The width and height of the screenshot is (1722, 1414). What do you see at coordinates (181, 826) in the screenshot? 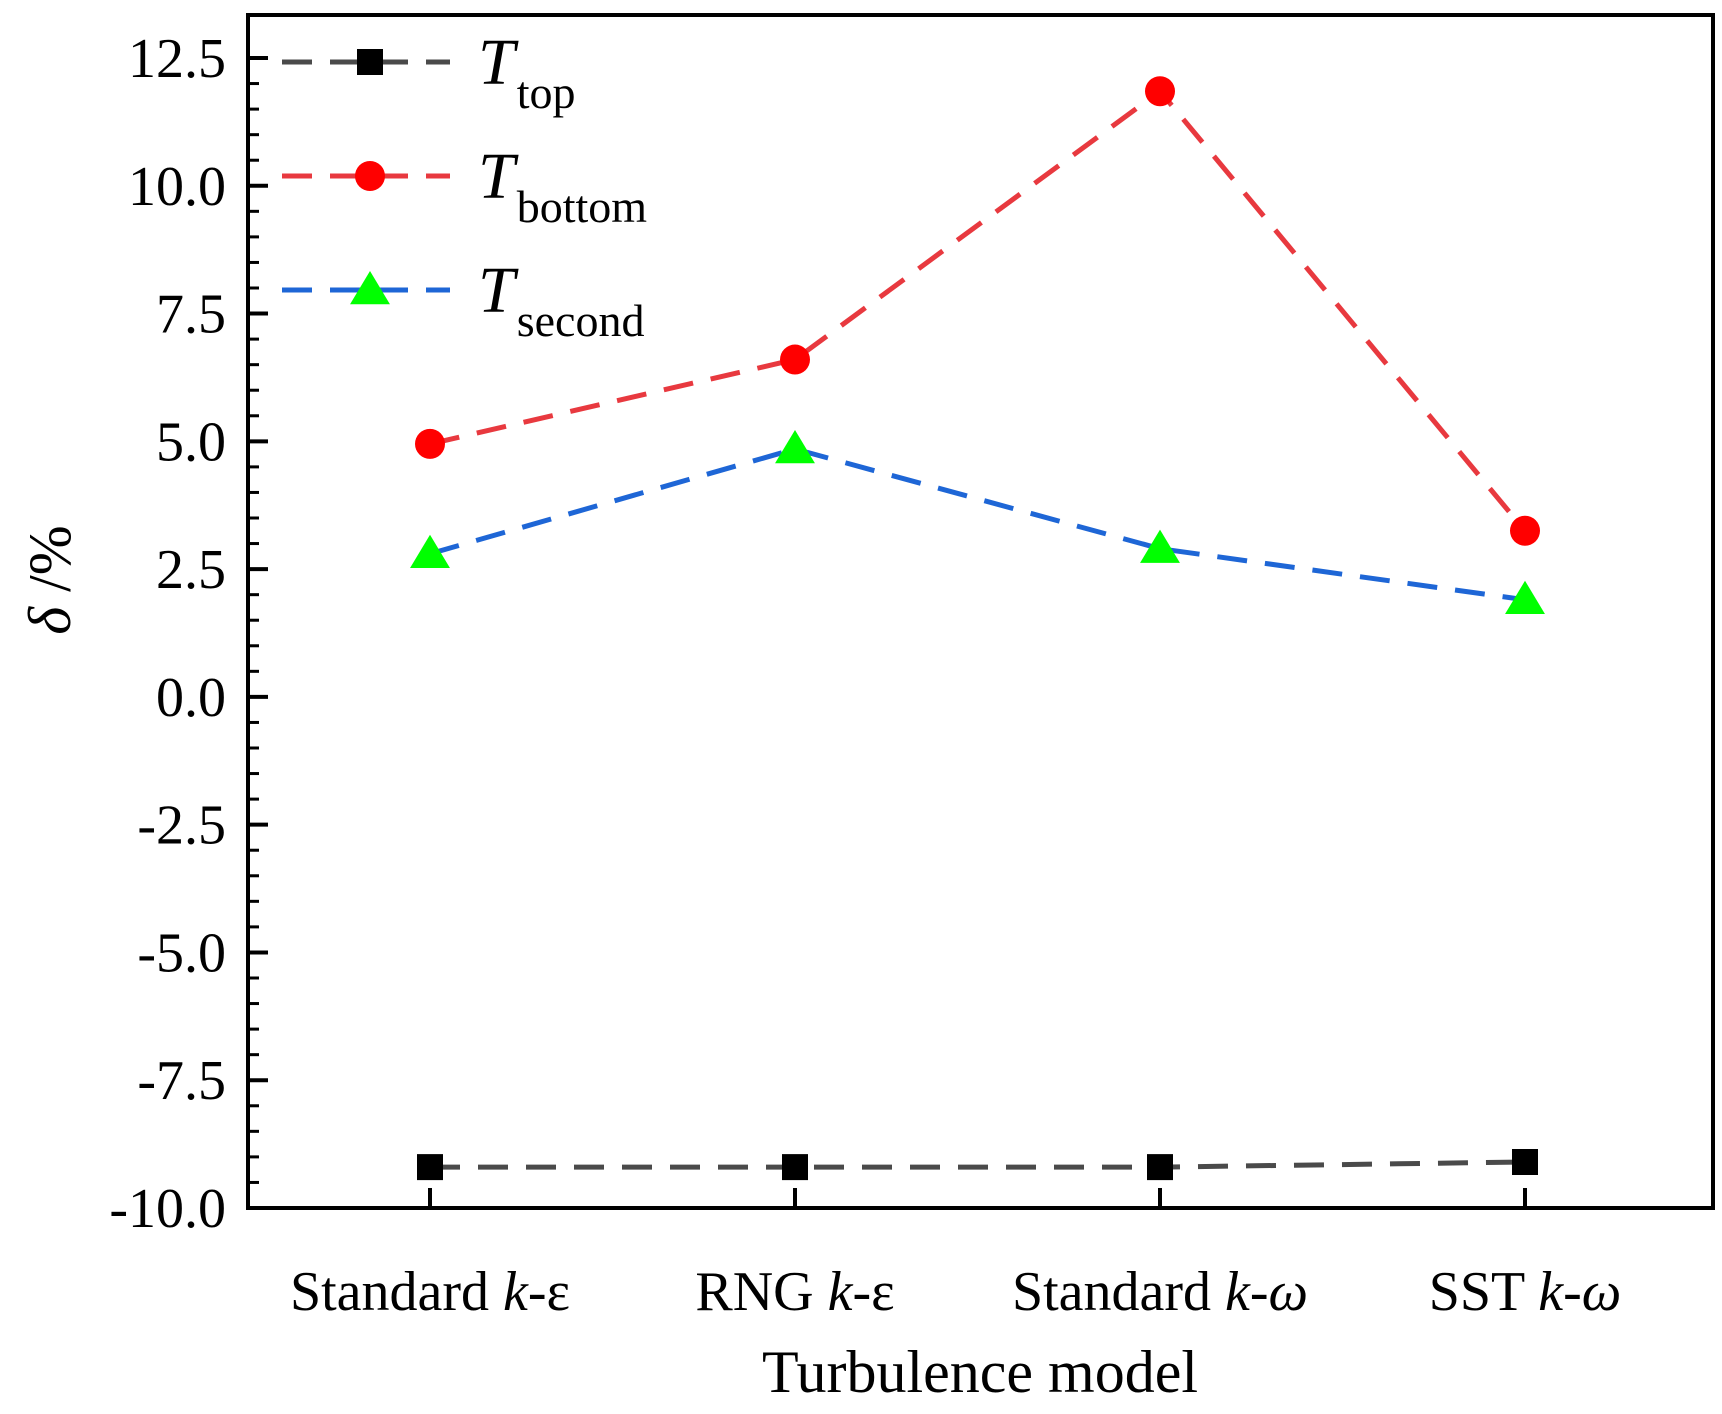
I see `y-tick-label: -2.5` at bounding box center [181, 826].